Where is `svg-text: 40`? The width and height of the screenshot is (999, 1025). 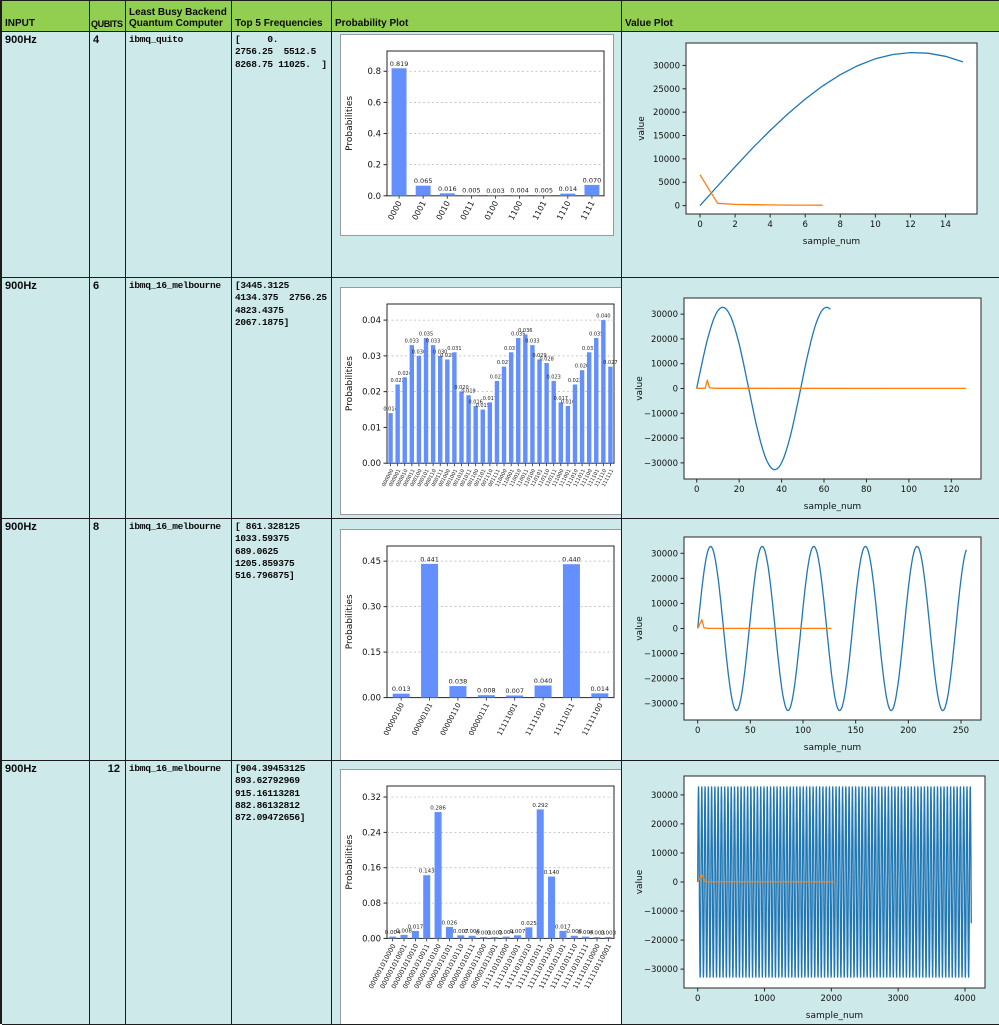 svg-text: 40 is located at coordinates (781, 490).